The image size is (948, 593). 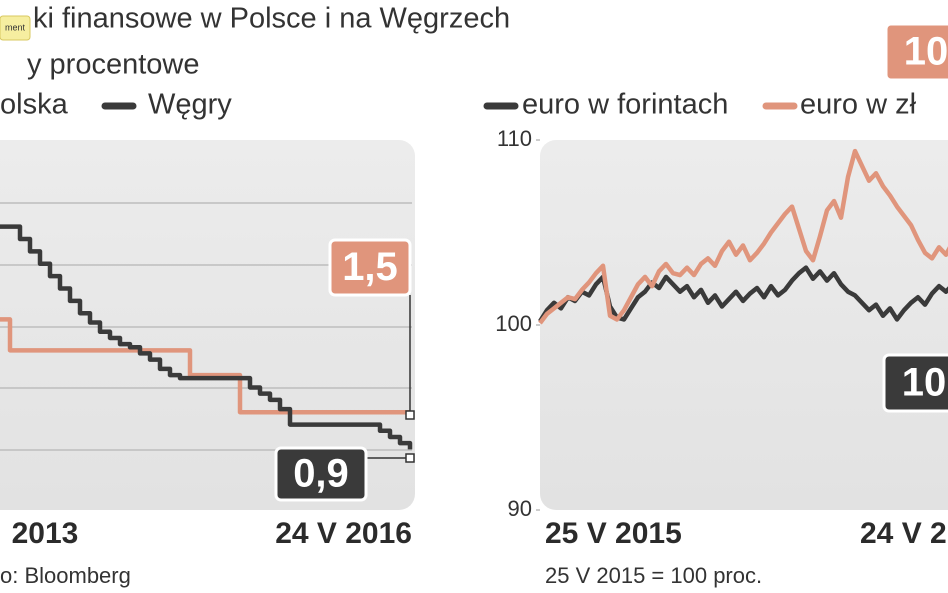 I want to click on legend-label: olska, so click(x=34, y=105).